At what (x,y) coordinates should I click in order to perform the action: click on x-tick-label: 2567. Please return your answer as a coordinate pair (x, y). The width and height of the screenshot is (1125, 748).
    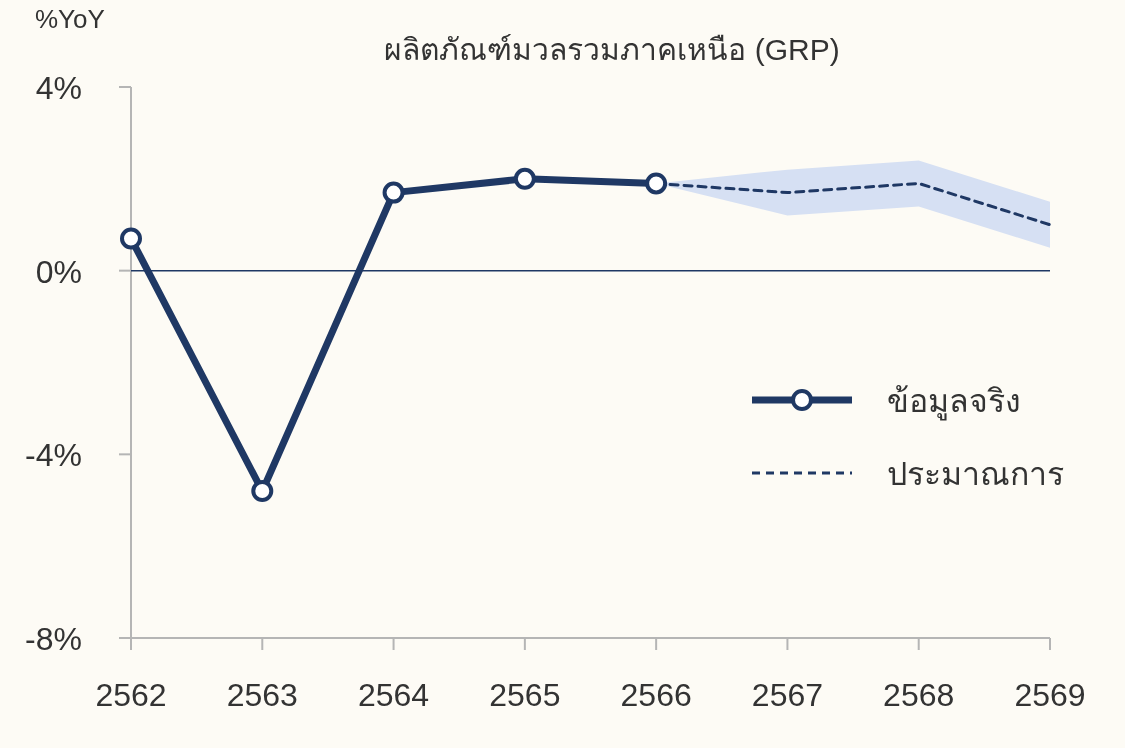
    Looking at the image, I should click on (787, 695).